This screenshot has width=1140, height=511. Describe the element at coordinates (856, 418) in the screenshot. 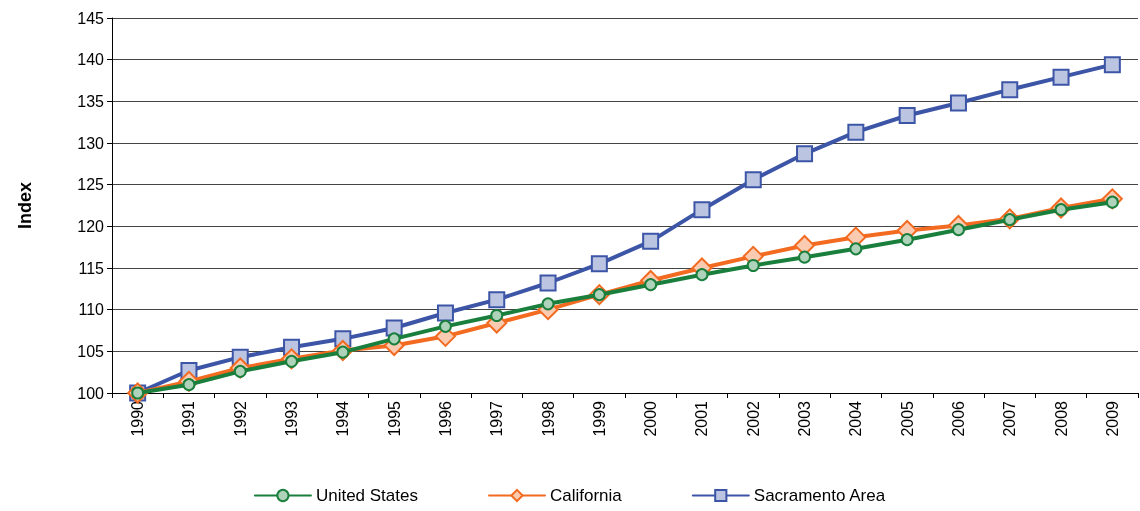

I see `x-tick-label: 2004` at that location.